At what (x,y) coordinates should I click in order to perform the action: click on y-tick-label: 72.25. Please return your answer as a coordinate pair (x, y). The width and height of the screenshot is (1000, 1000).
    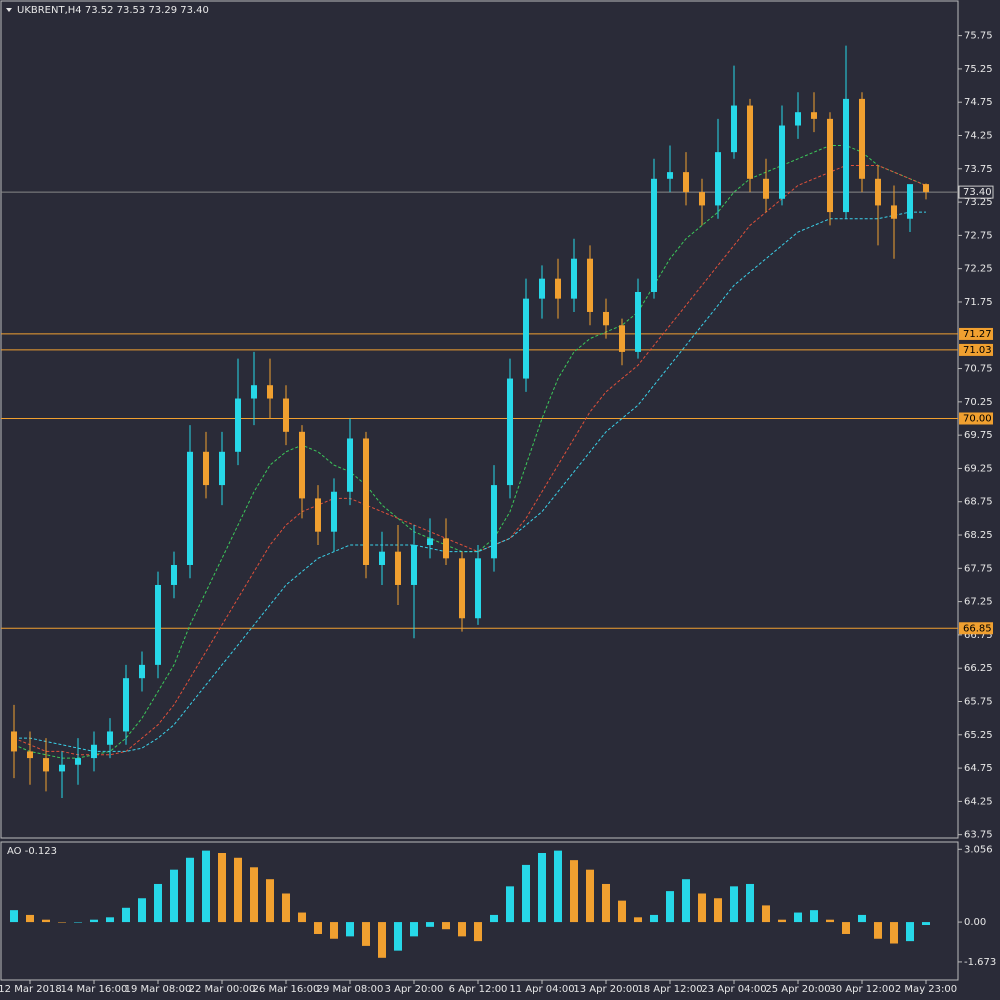
    Looking at the image, I should click on (978, 269).